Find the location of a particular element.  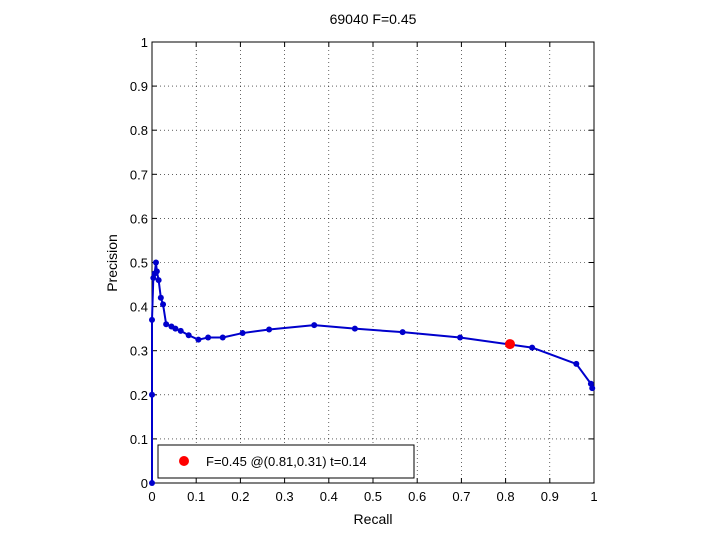

x-tick-label: 0.5 is located at coordinates (373, 496).